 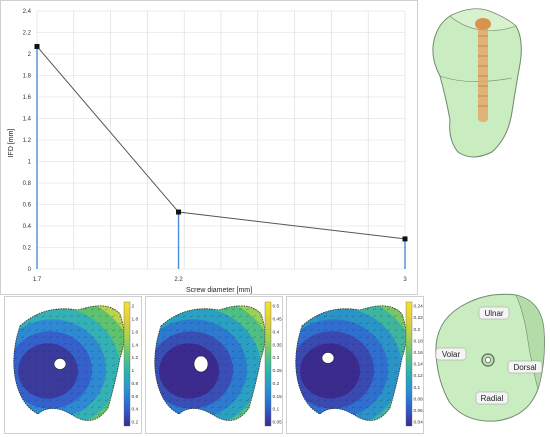 I want to click on label-volar: Volar, so click(x=451, y=354).